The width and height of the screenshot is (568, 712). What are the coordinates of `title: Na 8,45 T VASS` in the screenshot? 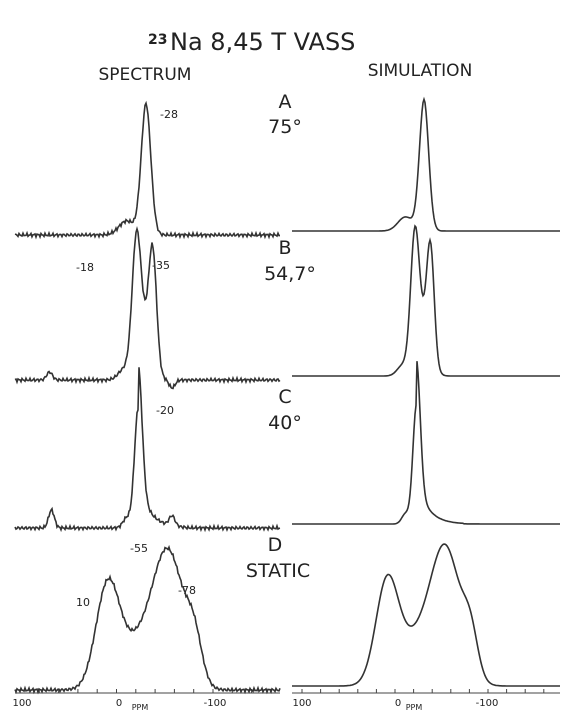 It's located at (262, 42).